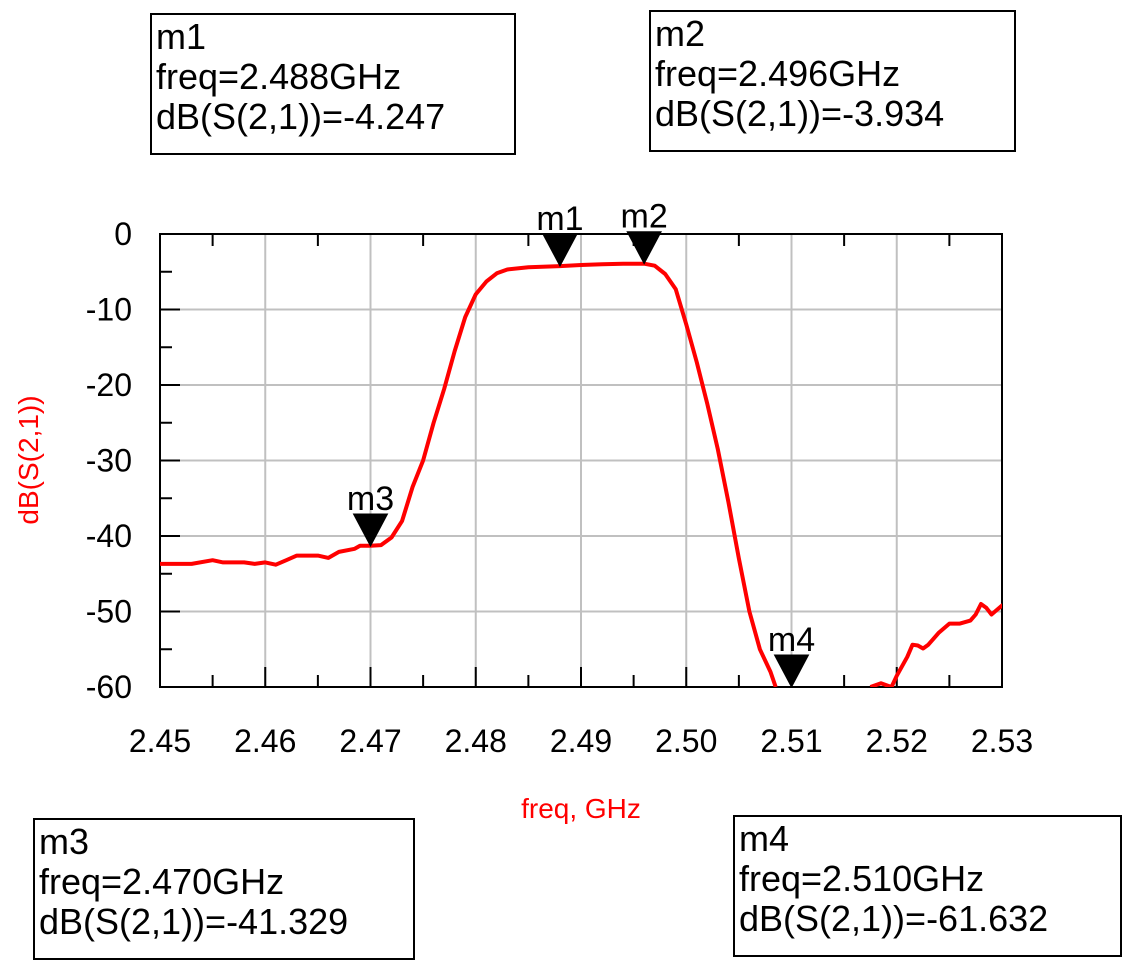 This screenshot has width=1126, height=960. What do you see at coordinates (123, 234) in the screenshot?
I see `y-tick-label: 0` at bounding box center [123, 234].